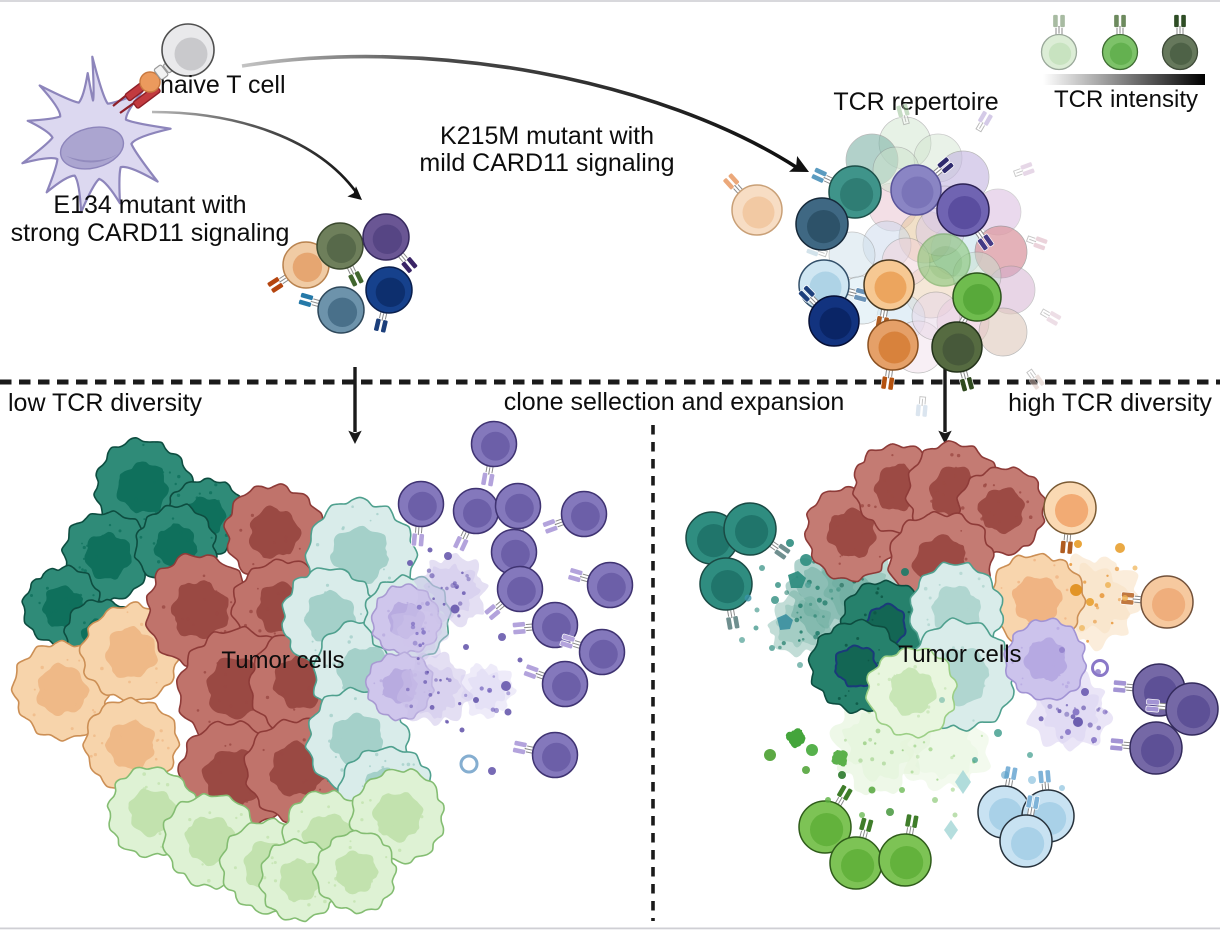  I want to click on svg-text: K215M mutant with, so click(547, 136).